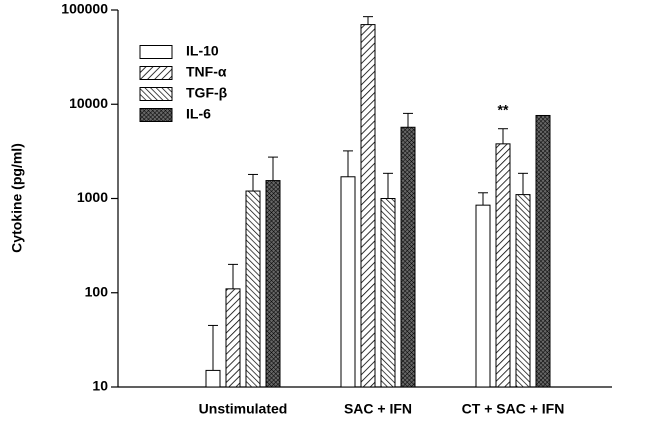 The height and width of the screenshot is (422, 650). What do you see at coordinates (92, 197) in the screenshot?
I see `y-tick-label: 1000` at bounding box center [92, 197].